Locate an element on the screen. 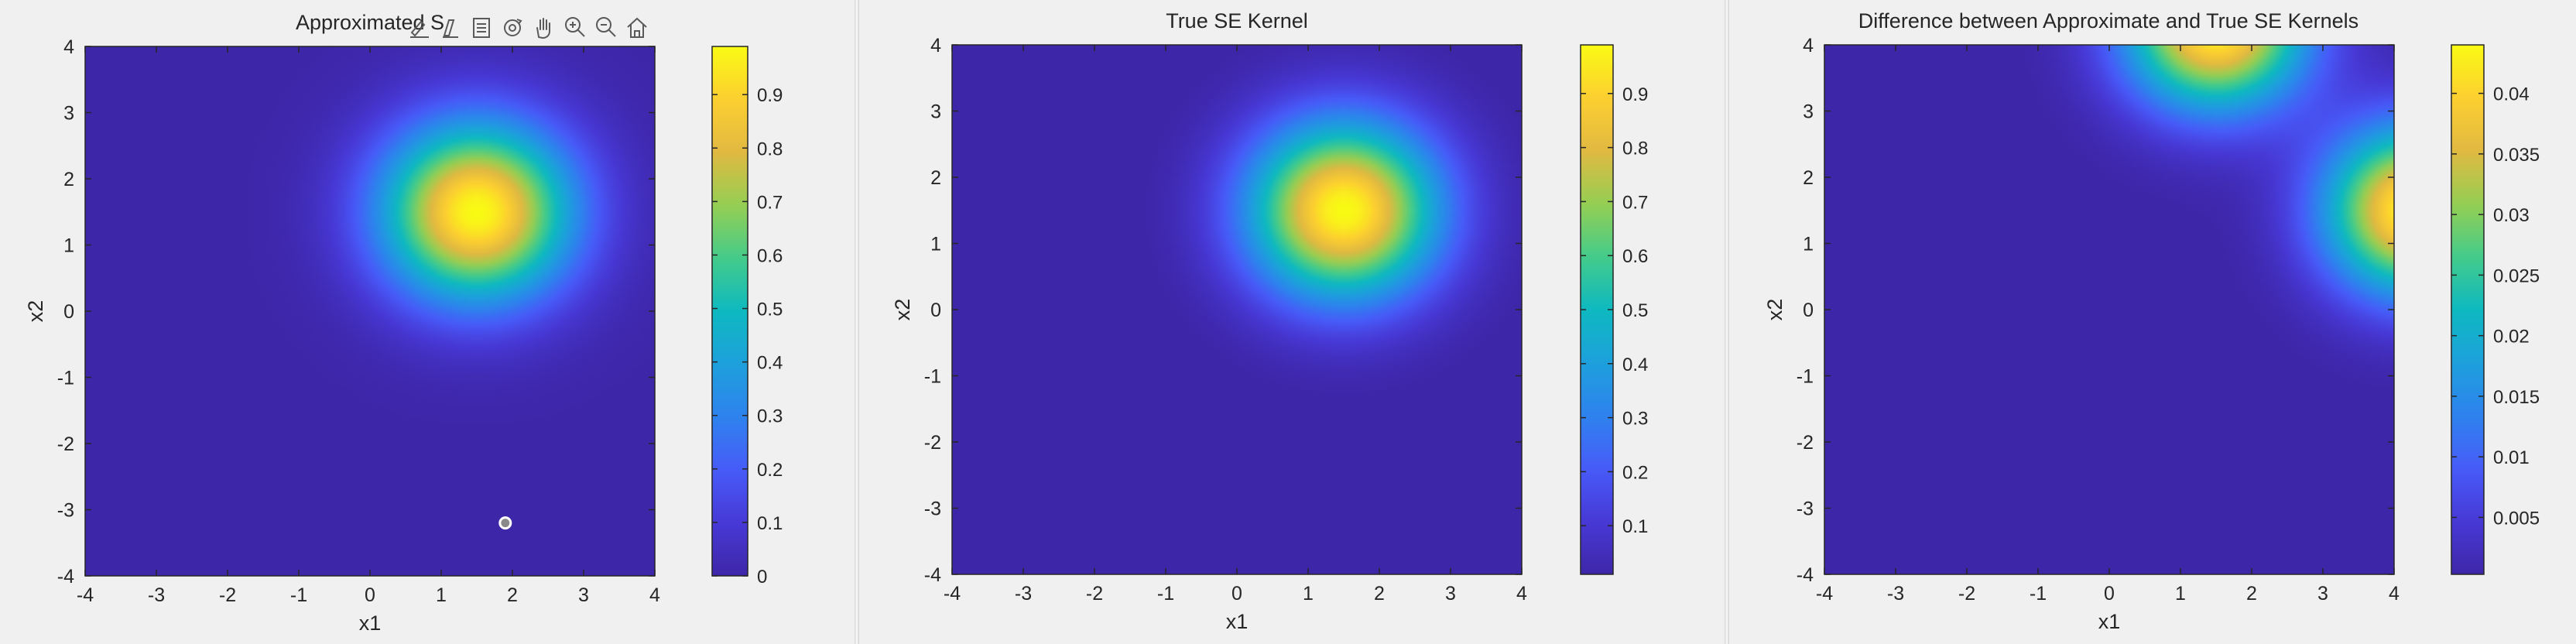 Image resolution: width=2576 pixels, height=644 pixels. colorbar-tick-label: 0.015 is located at coordinates (2516, 397).